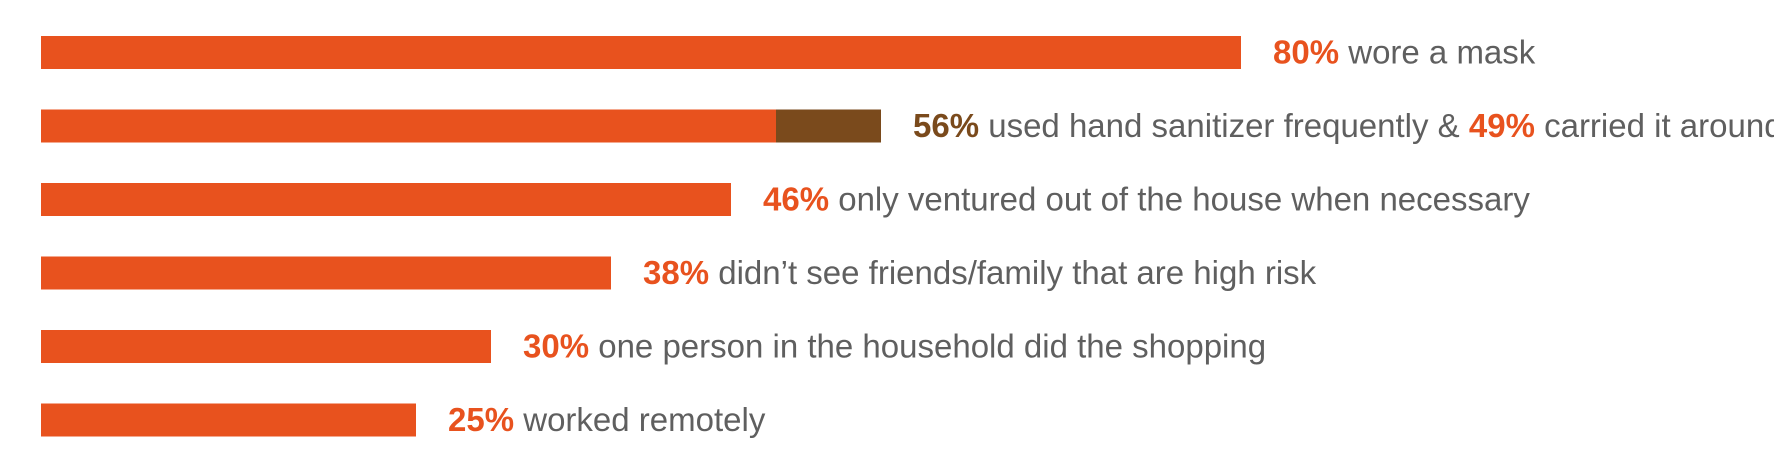  I want to click on data-label-value: 46%, so click(796, 199).